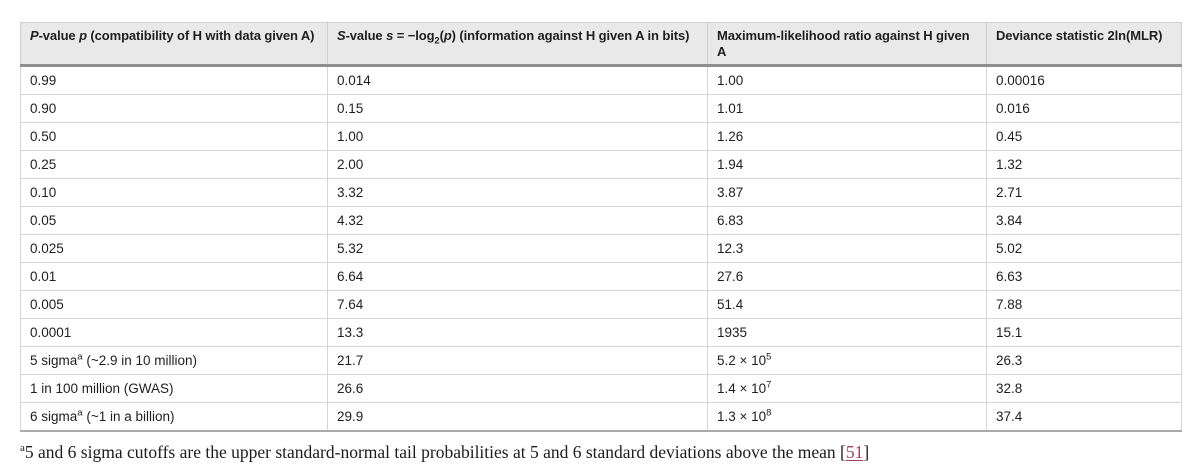  I want to click on table-cell: 3.32, so click(517, 192).